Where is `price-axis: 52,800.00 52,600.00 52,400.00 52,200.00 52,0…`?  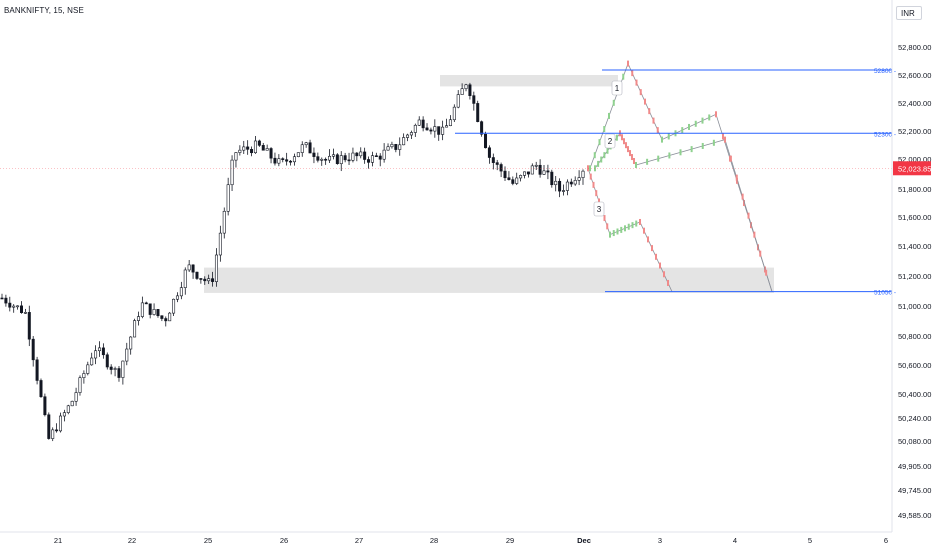 price-axis: 52,800.00 52,600.00 52,400.00 52,200.00 52,0… is located at coordinates (911, 266).